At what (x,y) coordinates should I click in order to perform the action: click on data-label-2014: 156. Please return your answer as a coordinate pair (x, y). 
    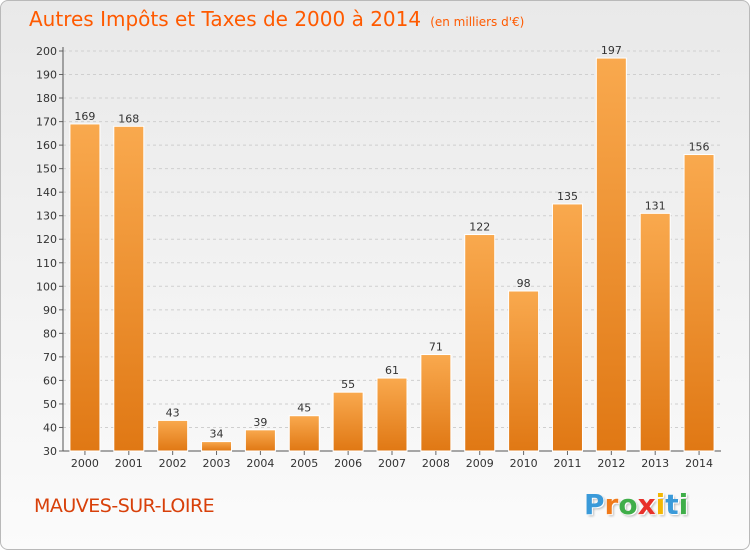
    Looking at the image, I should click on (699, 147).